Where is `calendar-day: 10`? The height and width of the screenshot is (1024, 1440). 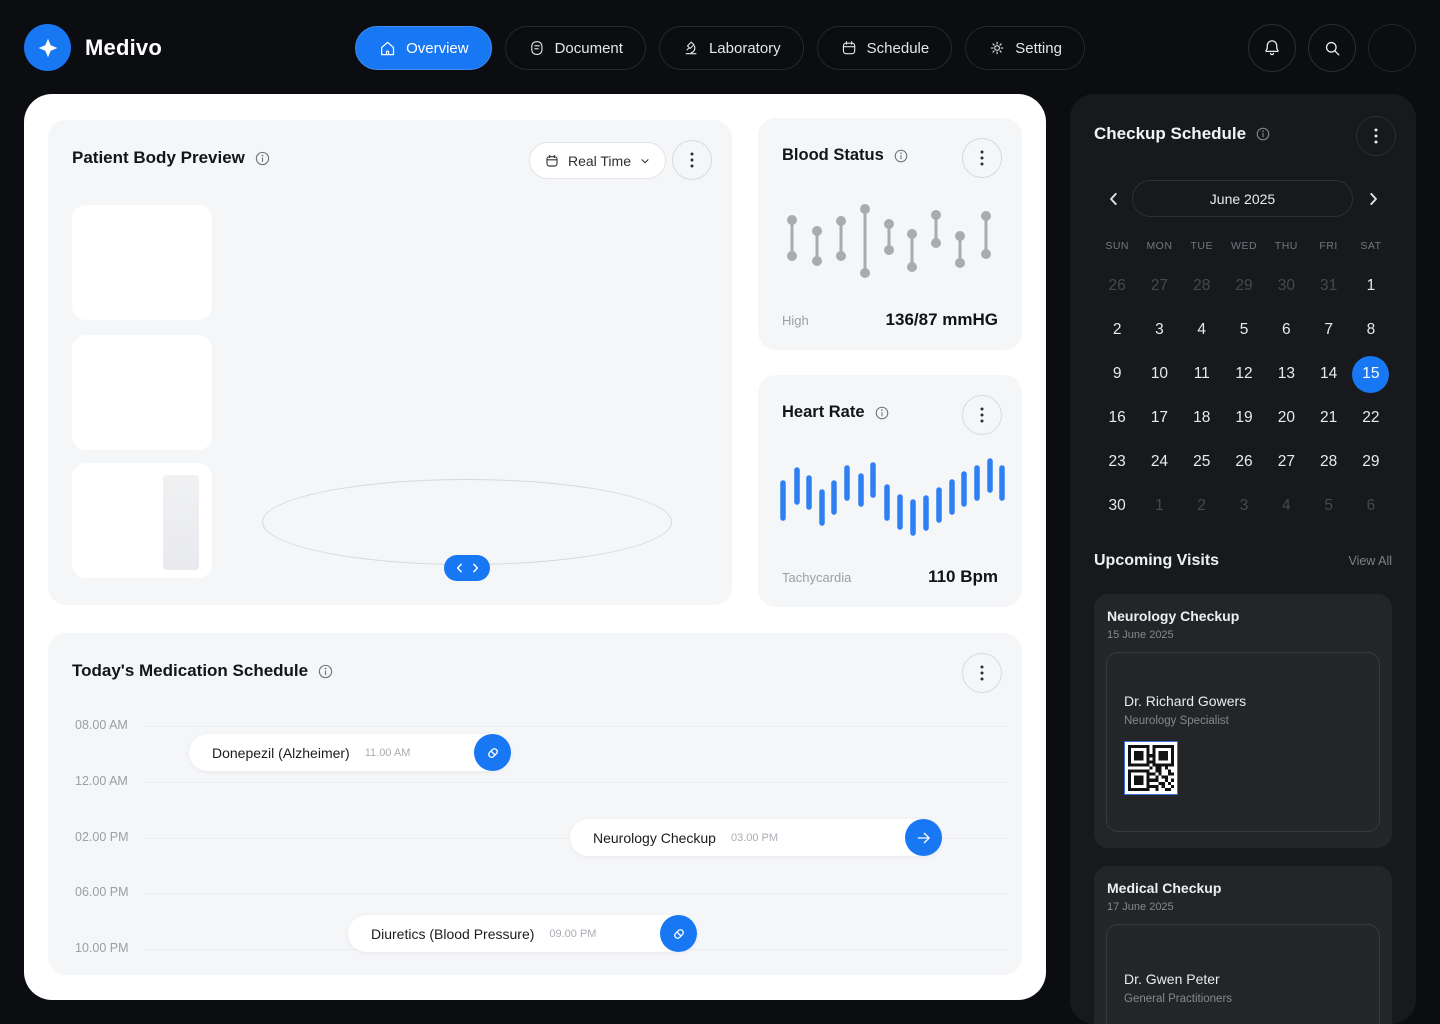 calendar-day: 10 is located at coordinates (1159, 373).